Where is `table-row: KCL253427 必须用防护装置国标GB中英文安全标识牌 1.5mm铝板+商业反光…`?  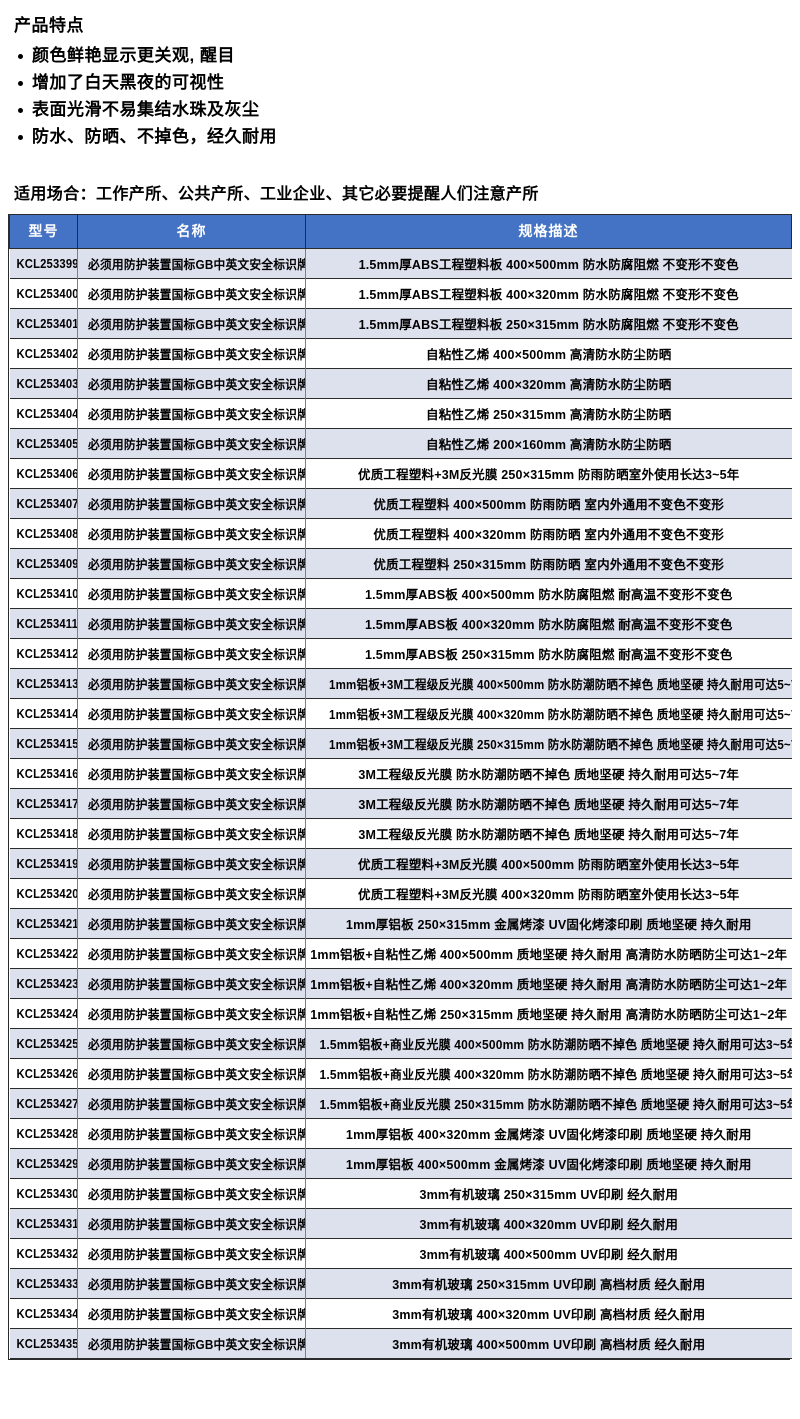 table-row: KCL253427 必须用防护装置国标GB中英文安全标识牌 1.5mm铝板+商业反光… is located at coordinates (400, 1103).